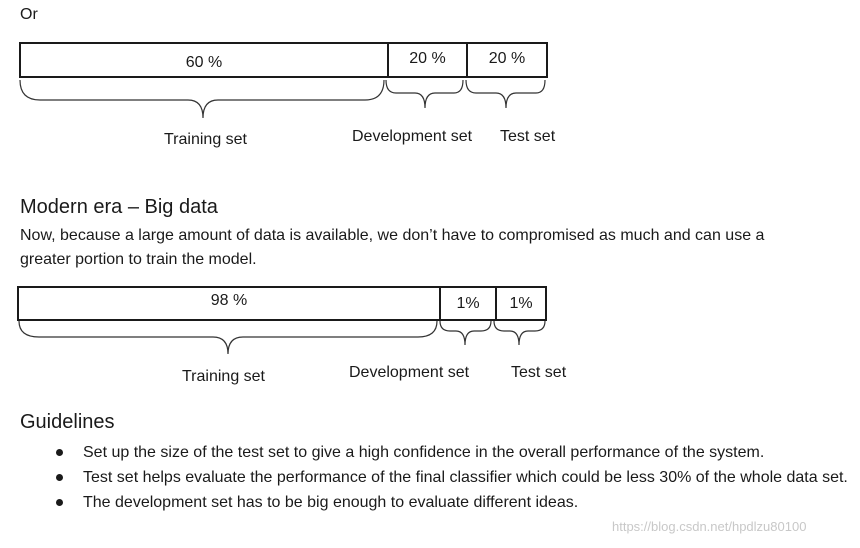 The image size is (860, 548). What do you see at coordinates (283, 60) in the screenshot?
I see `split-bar-classic: 60 % 20 % 20 %` at bounding box center [283, 60].